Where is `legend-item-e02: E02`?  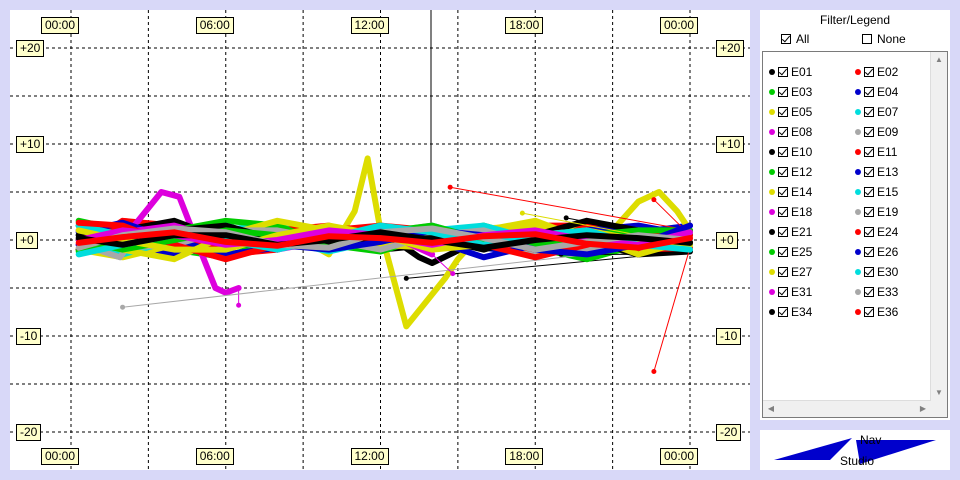
legend-item-e02: E02 is located at coordinates (876, 72).